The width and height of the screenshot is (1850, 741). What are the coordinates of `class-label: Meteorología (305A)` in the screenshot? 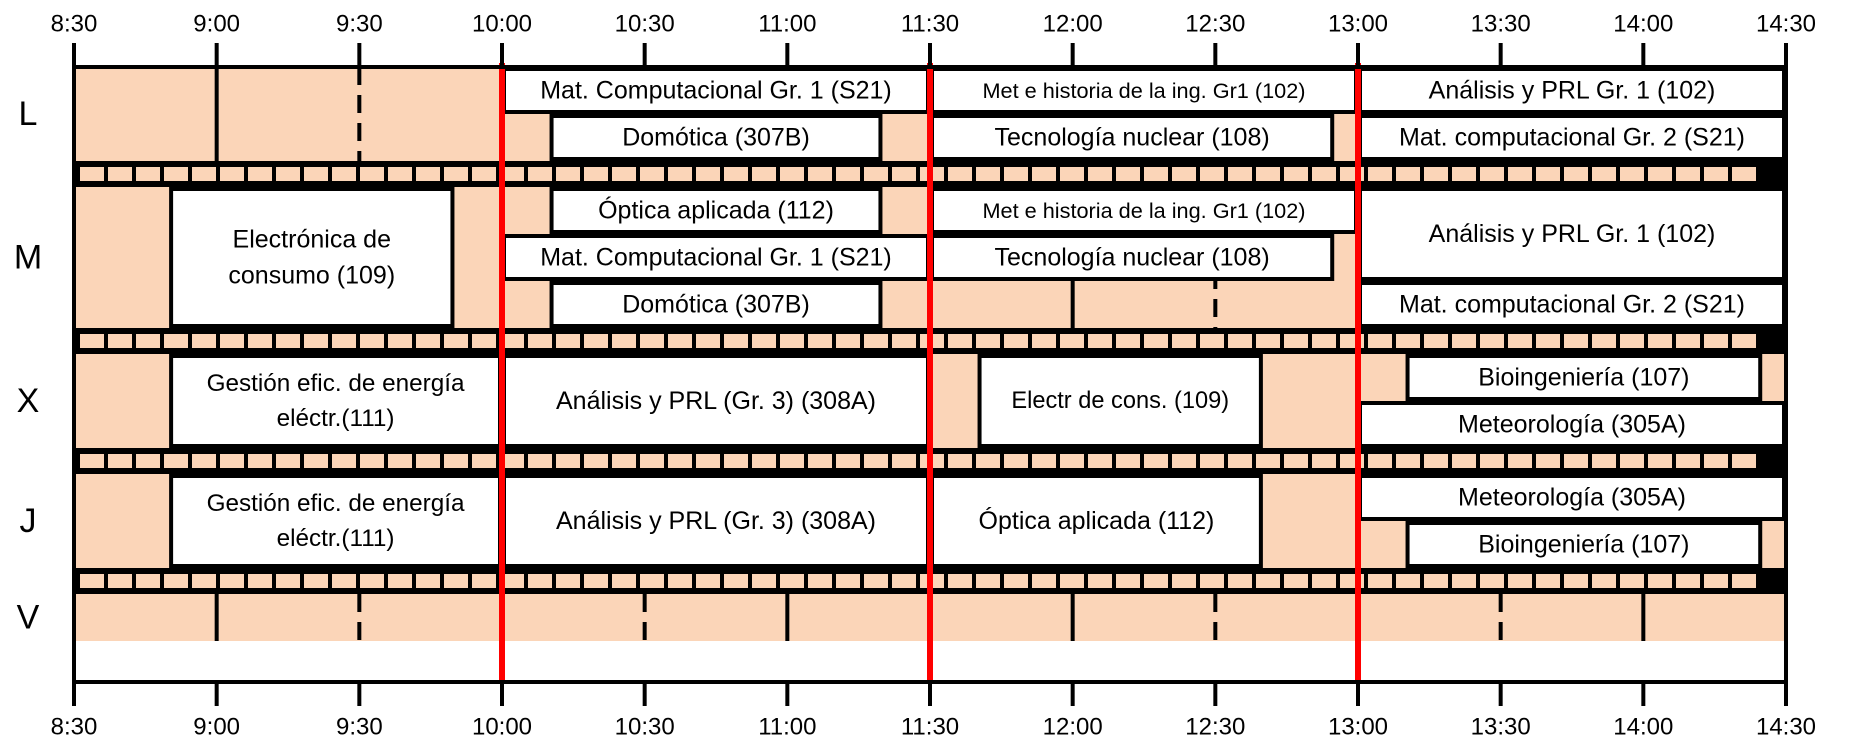 It's located at (1572, 498).